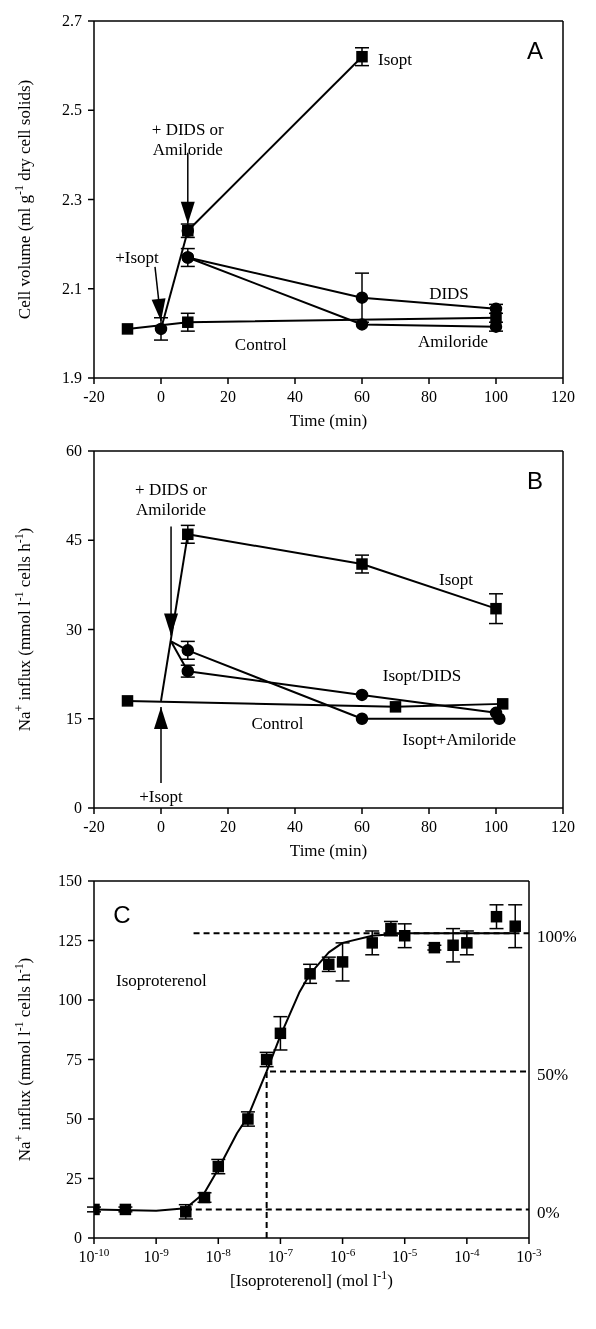 The width and height of the screenshot is (596, 1329). I want to click on x-axis-title: [Isoproterenol] (mol l$^{-1}$), so click(311, 1279).